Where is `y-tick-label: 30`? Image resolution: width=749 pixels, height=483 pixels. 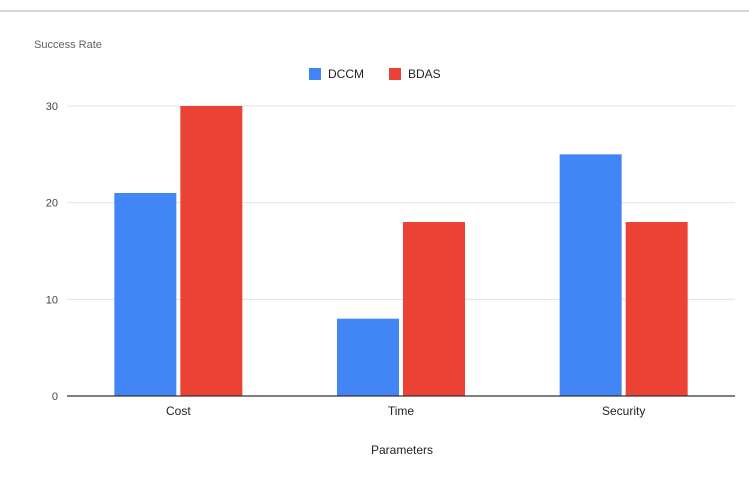
y-tick-label: 30 is located at coordinates (52, 107).